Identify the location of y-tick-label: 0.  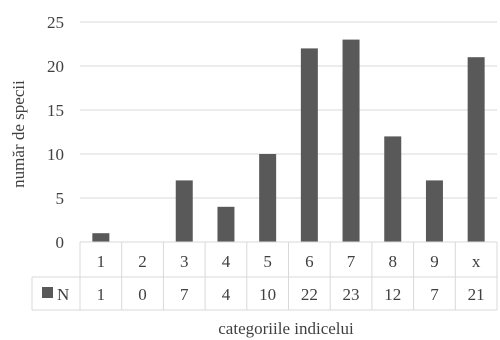
(60, 242).